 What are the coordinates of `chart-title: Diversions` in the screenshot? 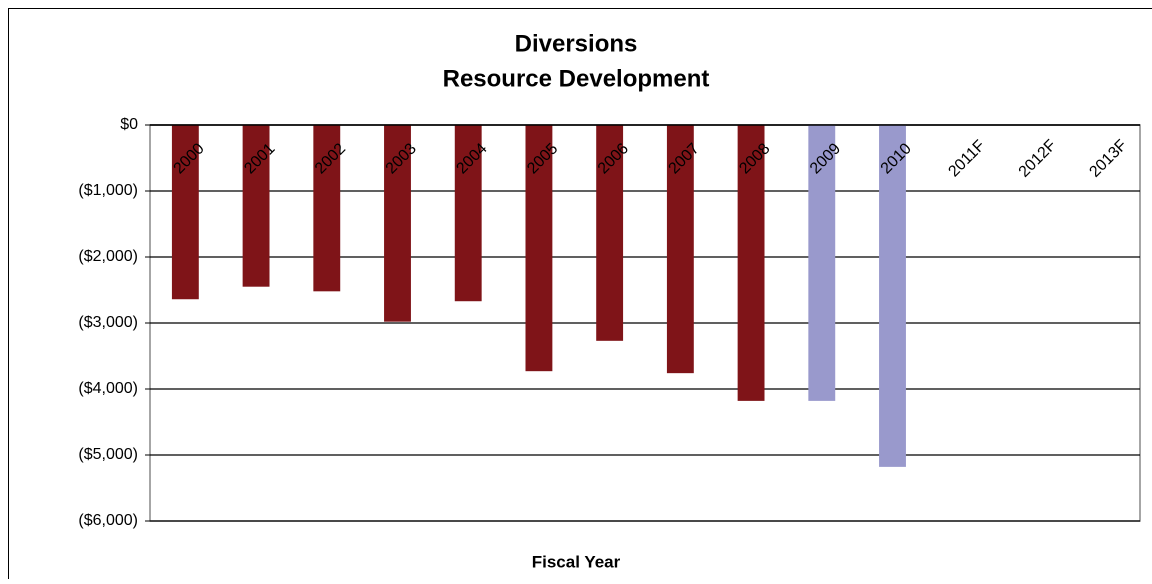 It's located at (576, 43).